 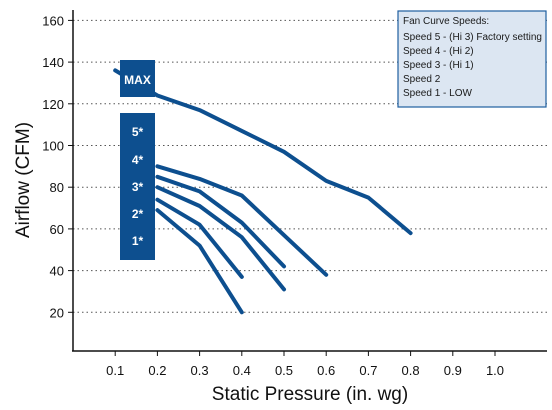 I want to click on speed-label-box: MAX 5* 4* 3* 2* 1*, so click(x=137, y=160).